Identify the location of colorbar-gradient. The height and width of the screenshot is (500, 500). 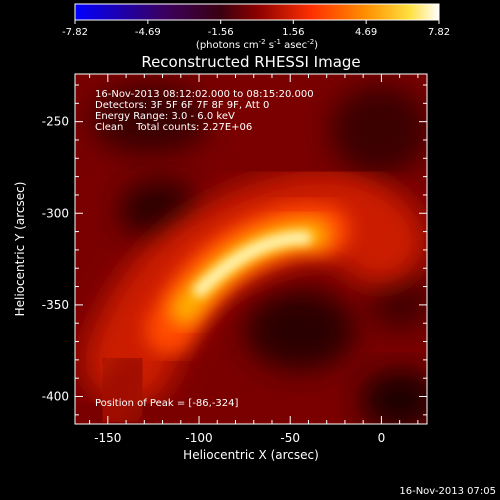
(257, 12).